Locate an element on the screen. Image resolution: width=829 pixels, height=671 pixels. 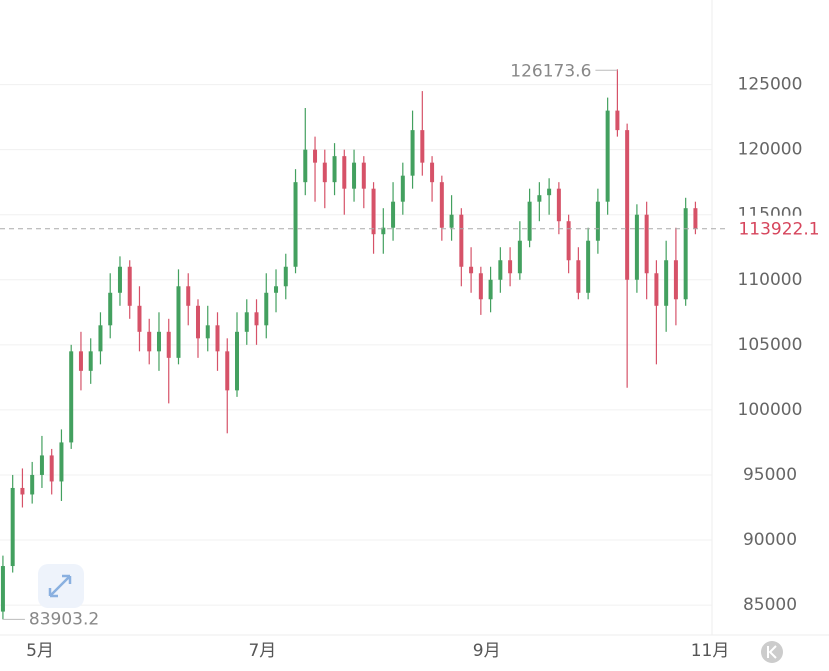
y-tick-label: 90000 is located at coordinates (770, 540).